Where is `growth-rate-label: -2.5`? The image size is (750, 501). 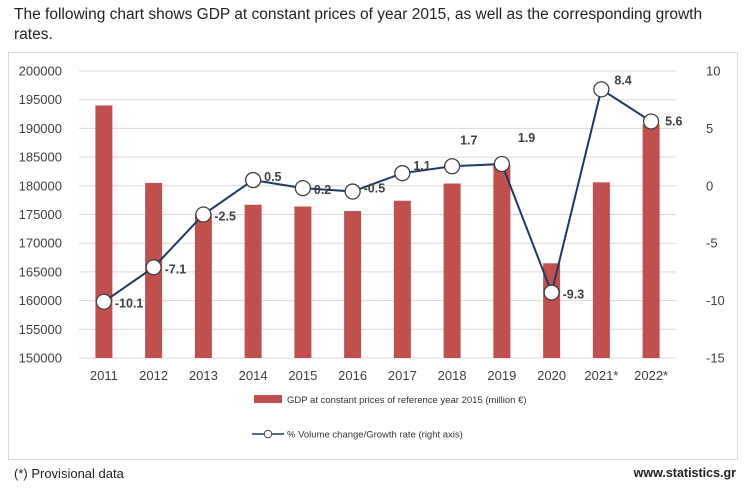
growth-rate-label: -2.5 is located at coordinates (225, 217).